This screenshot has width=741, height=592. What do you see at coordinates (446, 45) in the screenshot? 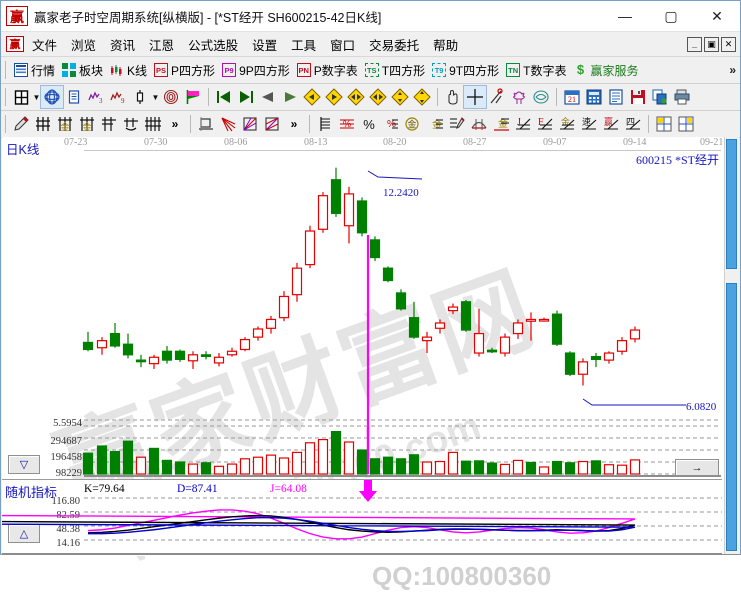
I see `menu-item-help: 帮助` at bounding box center [446, 45].